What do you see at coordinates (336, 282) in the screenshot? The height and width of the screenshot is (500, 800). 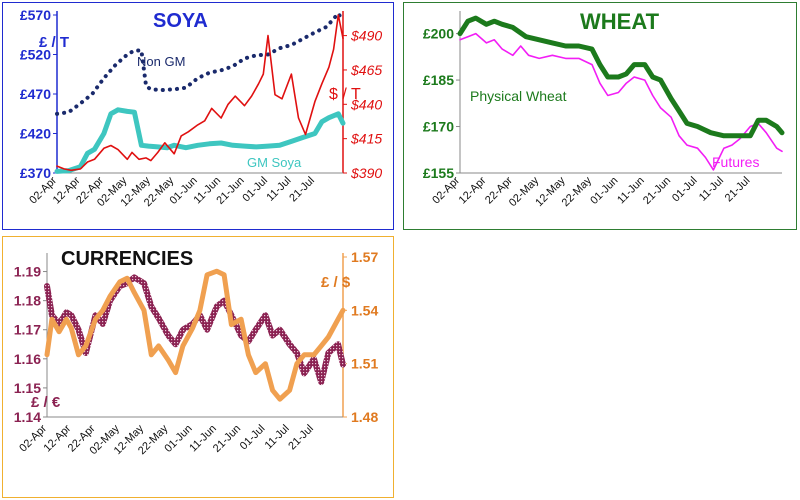 I see `right-axis-label: £ / $` at bounding box center [336, 282].